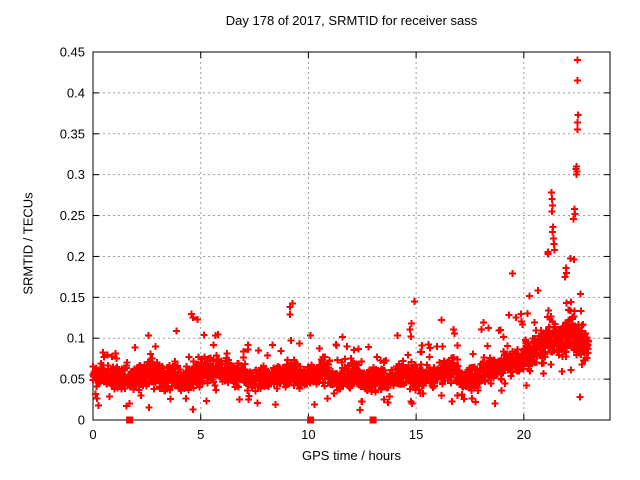 The height and width of the screenshot is (480, 640). Describe the element at coordinates (76, 338) in the screenshot. I see `y-tick-label: 0.1` at that location.